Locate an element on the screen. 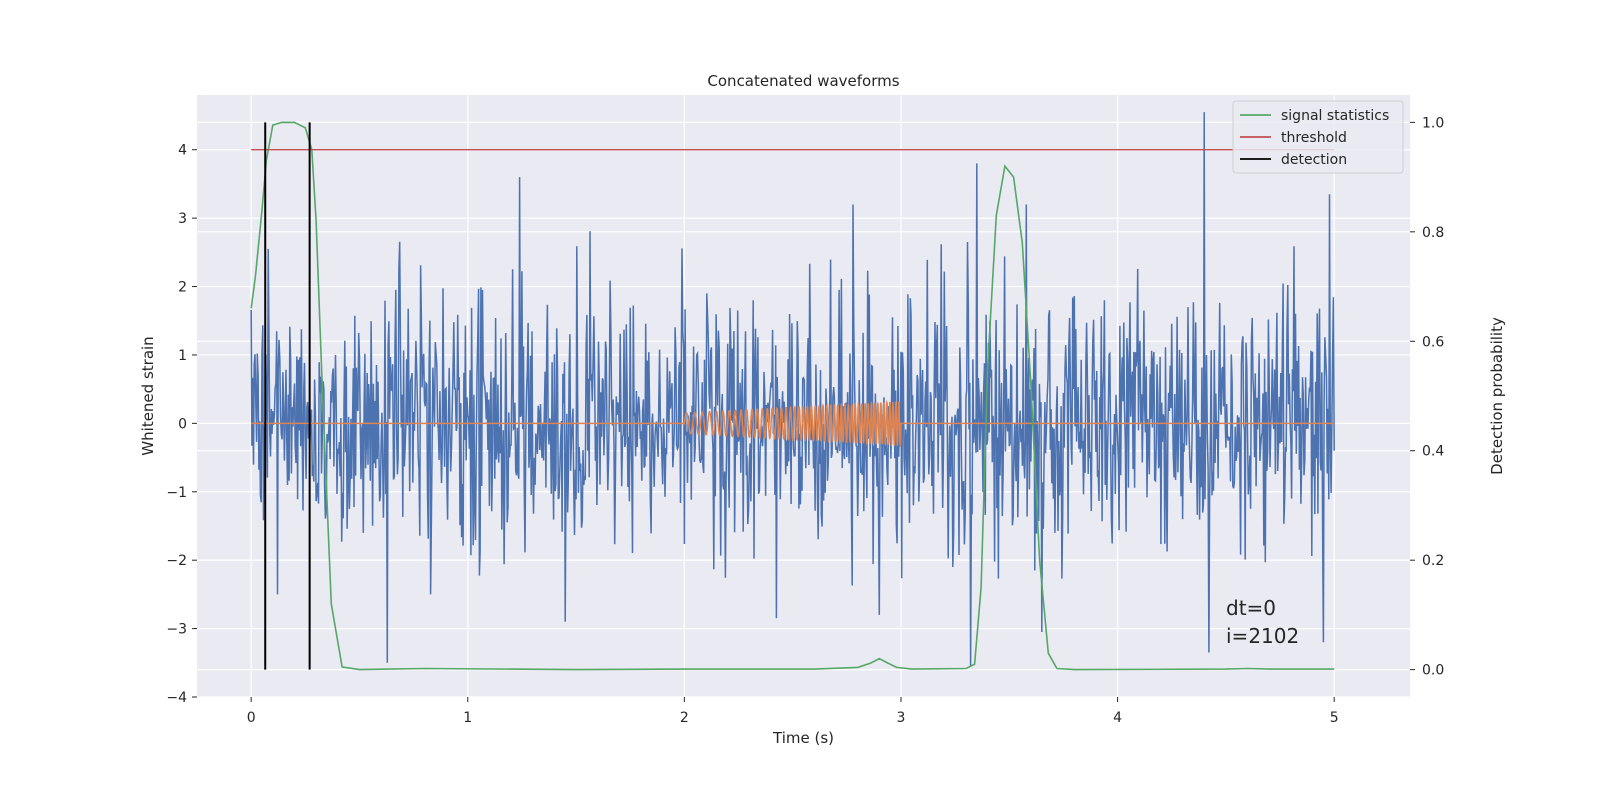 The height and width of the screenshot is (800, 1600). x-tick-label: 1 is located at coordinates (467, 718).